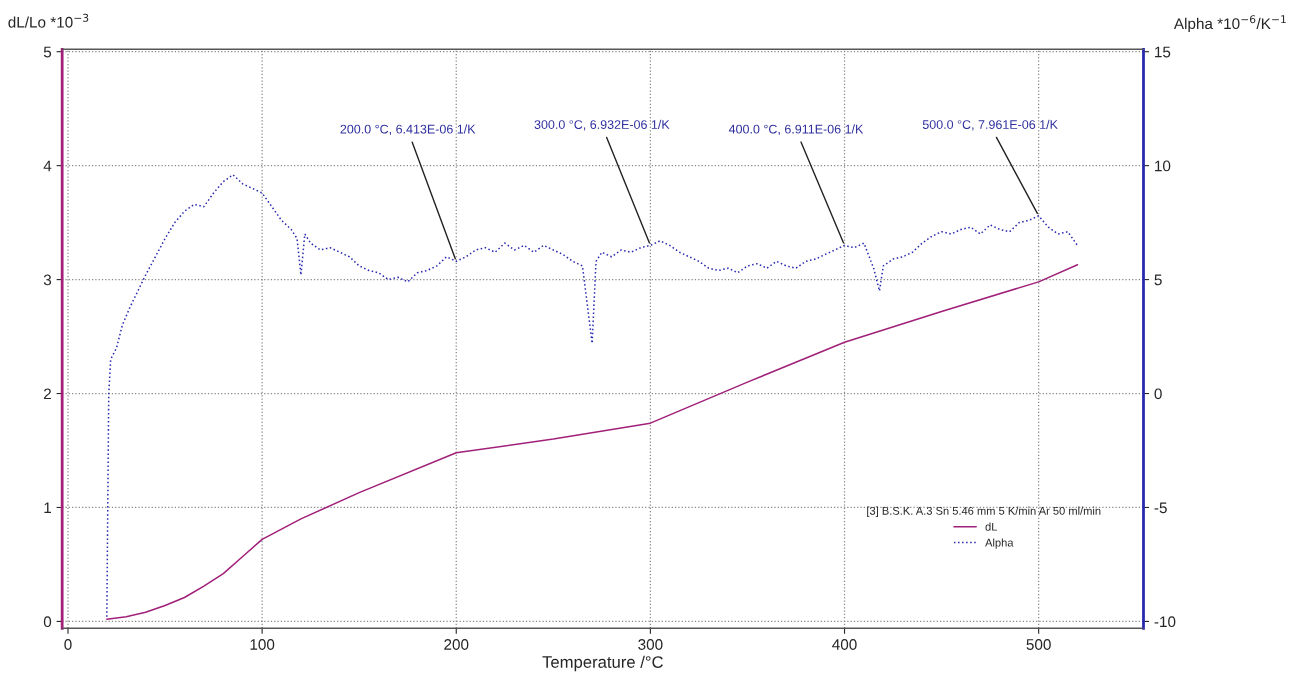  I want to click on x-axis-title: Temperature /°C, so click(602, 663).